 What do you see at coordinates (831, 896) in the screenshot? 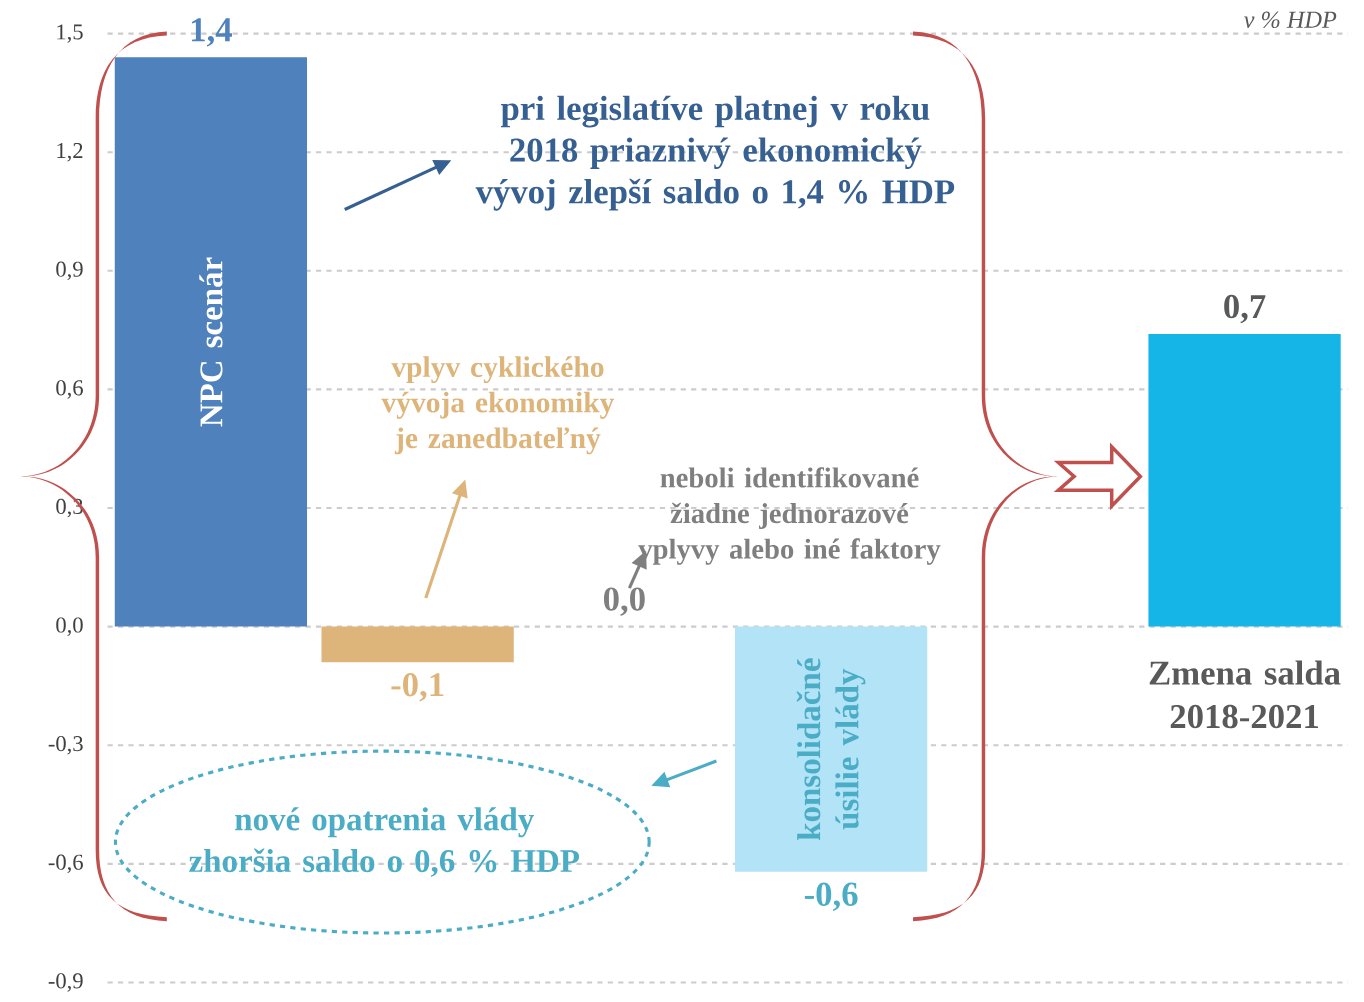
I see `data-label: -0,6` at bounding box center [831, 896].